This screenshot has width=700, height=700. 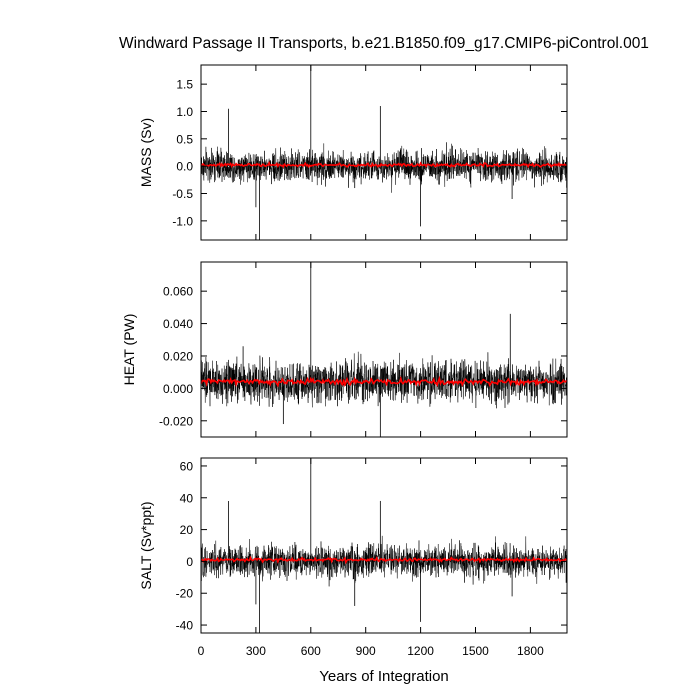 I want to click on ytick-label-2-1: -20, so click(x=185, y=594).